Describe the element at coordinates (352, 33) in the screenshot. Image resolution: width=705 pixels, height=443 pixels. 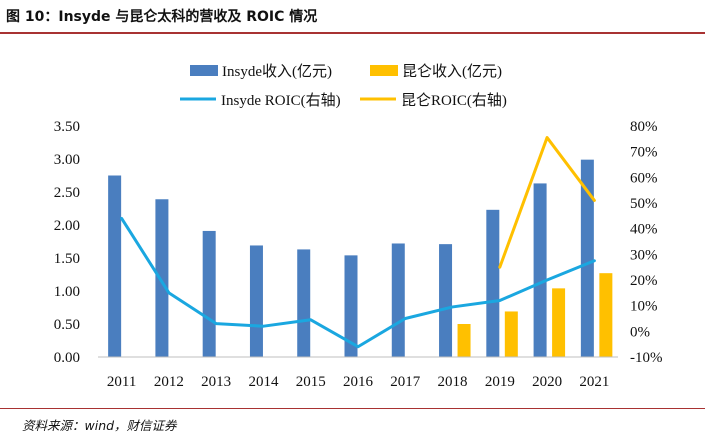
I see `top-rule` at that location.